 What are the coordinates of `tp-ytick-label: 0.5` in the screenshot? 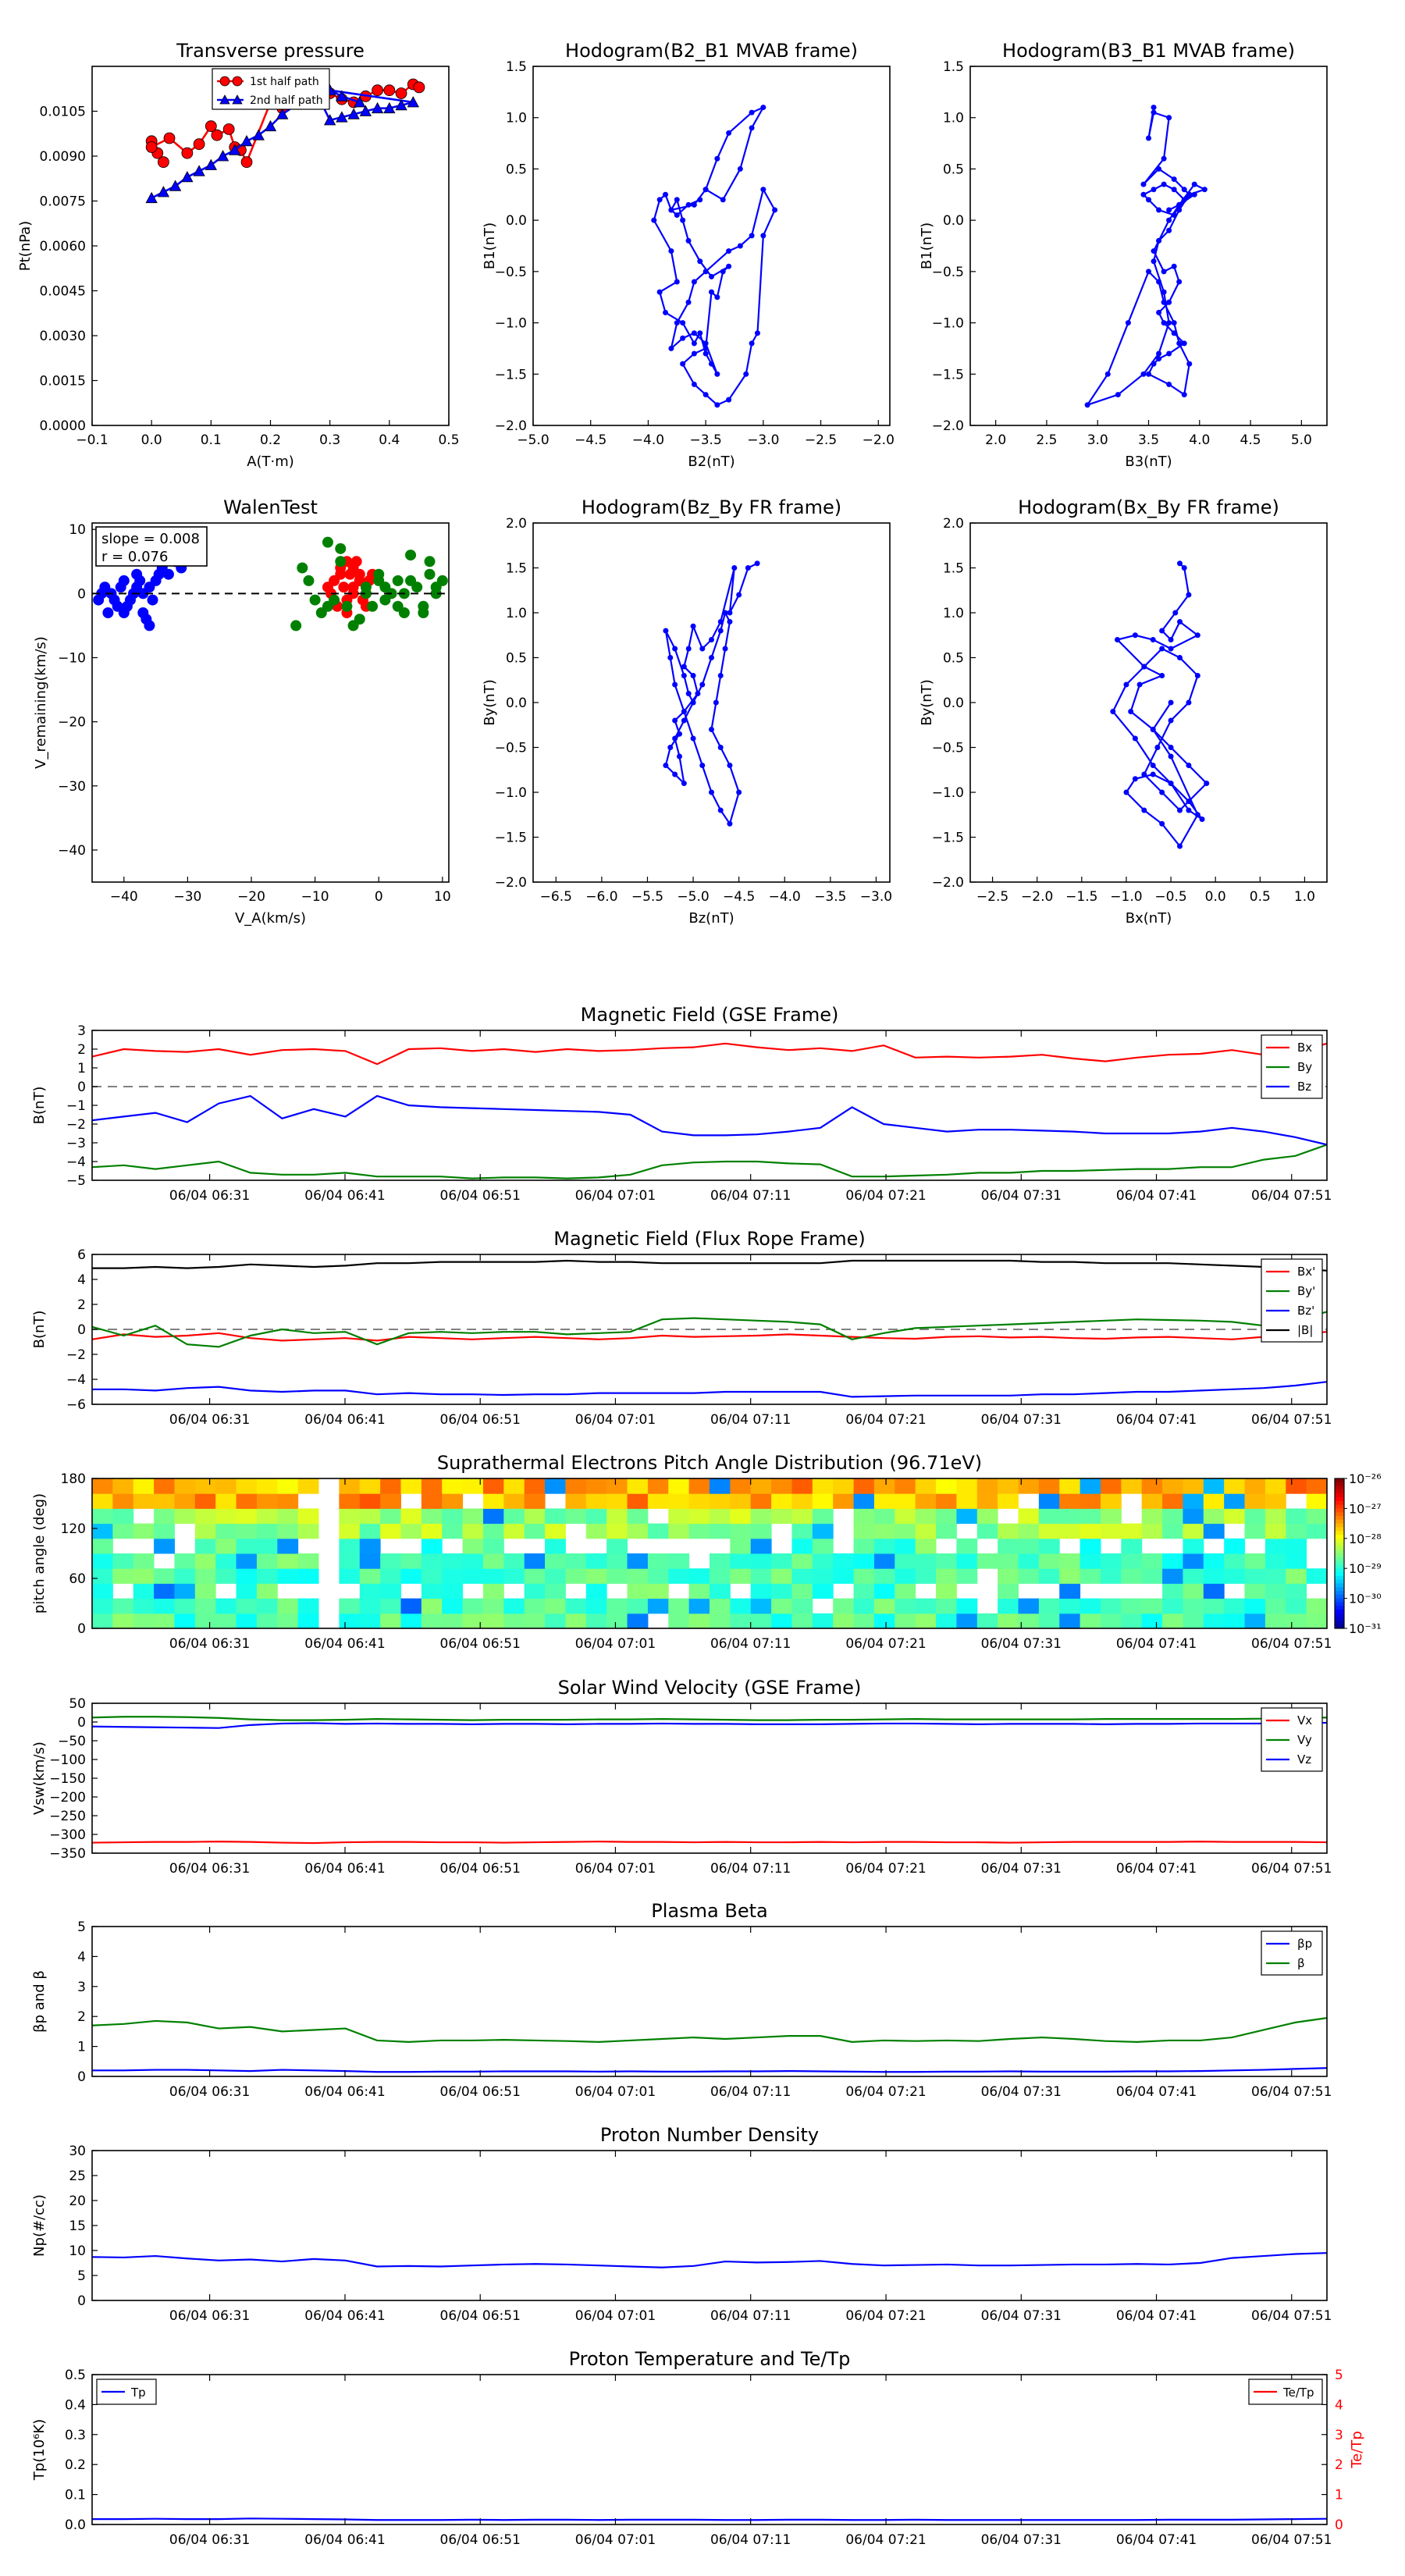 It's located at (76, 2375).